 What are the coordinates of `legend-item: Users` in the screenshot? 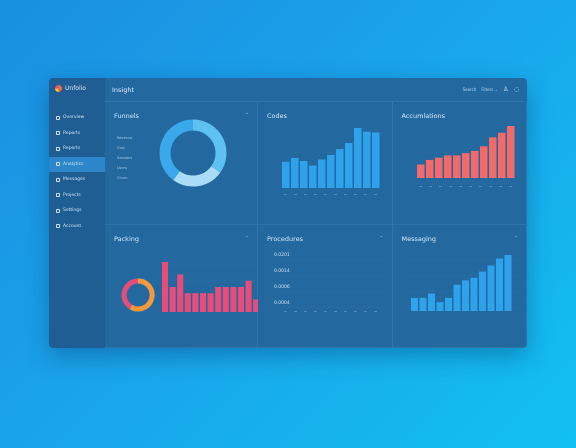 It's located at (122, 168).